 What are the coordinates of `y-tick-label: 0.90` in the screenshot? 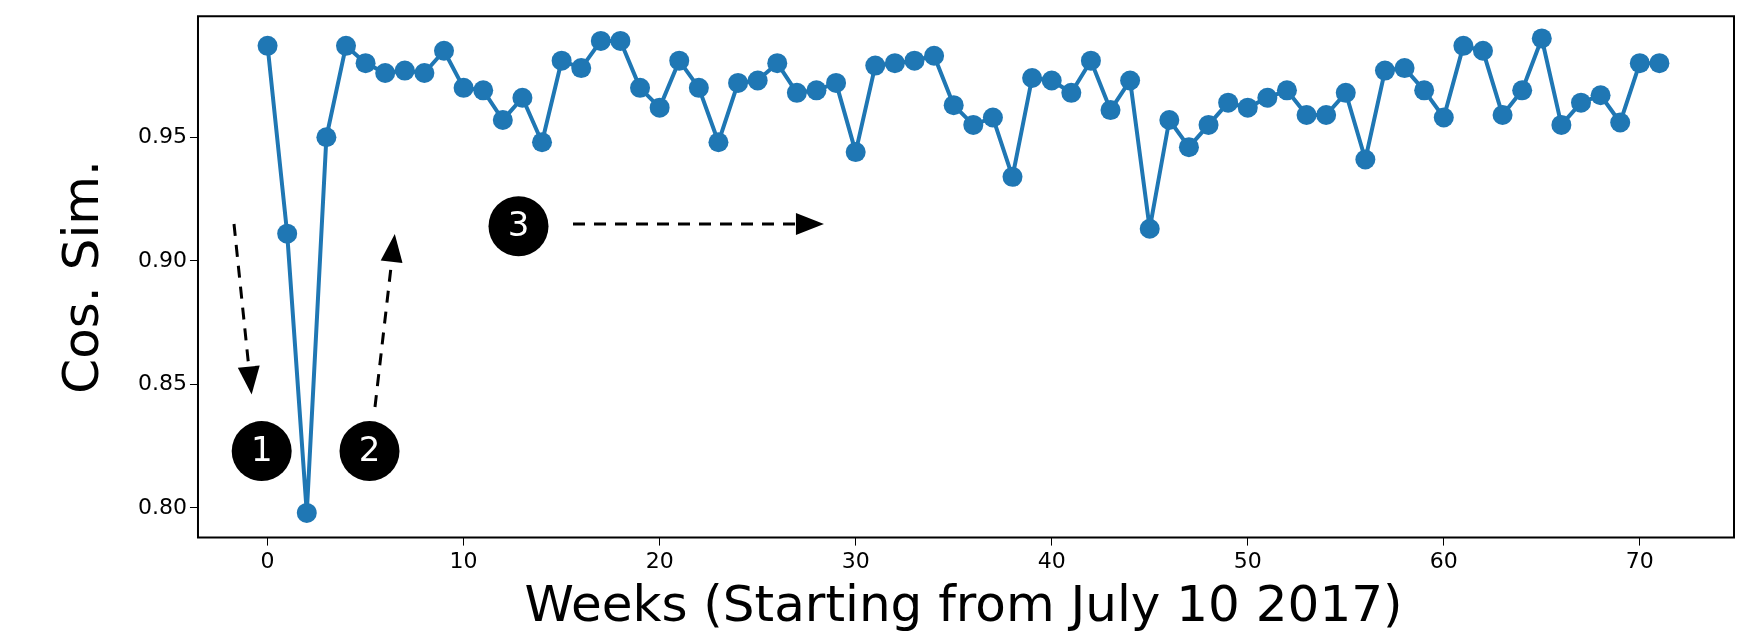 It's located at (162, 259).